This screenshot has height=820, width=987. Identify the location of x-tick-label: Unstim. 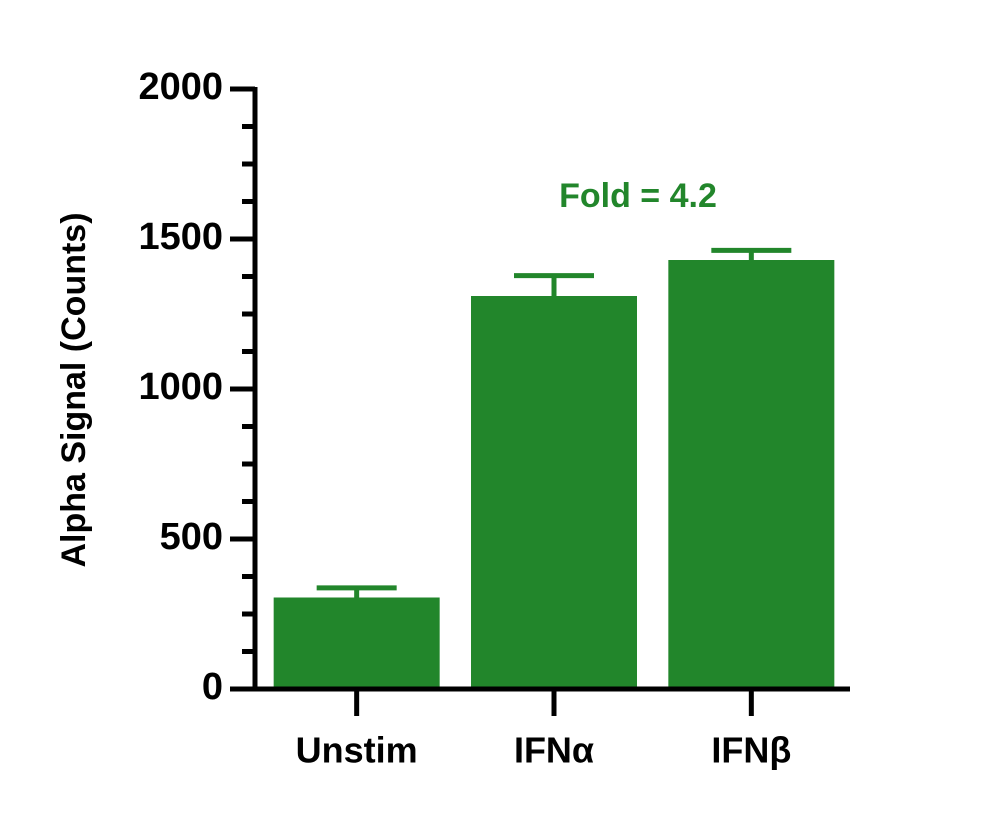
(357, 750).